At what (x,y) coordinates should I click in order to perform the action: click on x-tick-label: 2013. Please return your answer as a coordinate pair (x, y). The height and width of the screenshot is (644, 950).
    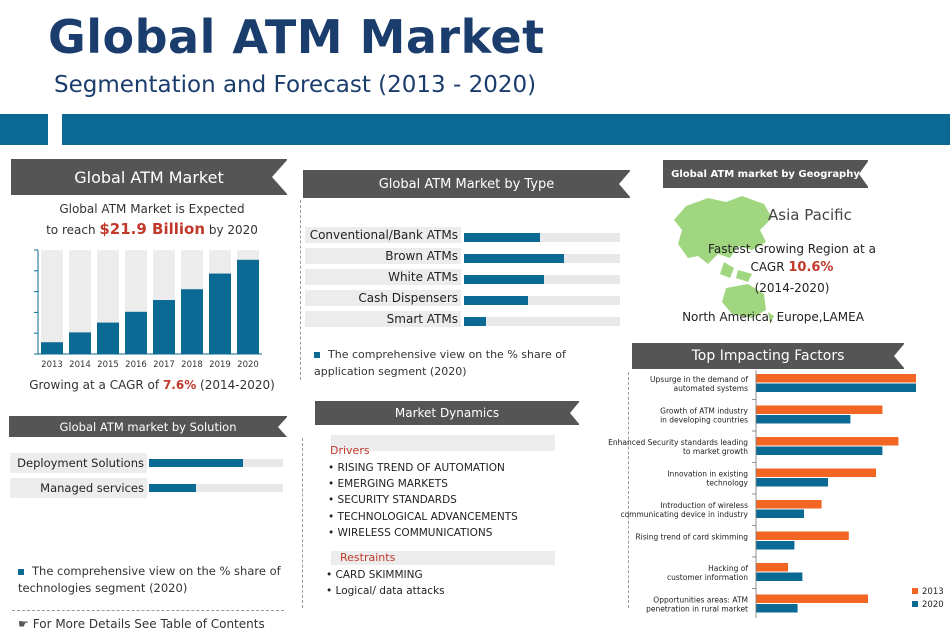
    Looking at the image, I should click on (52, 365).